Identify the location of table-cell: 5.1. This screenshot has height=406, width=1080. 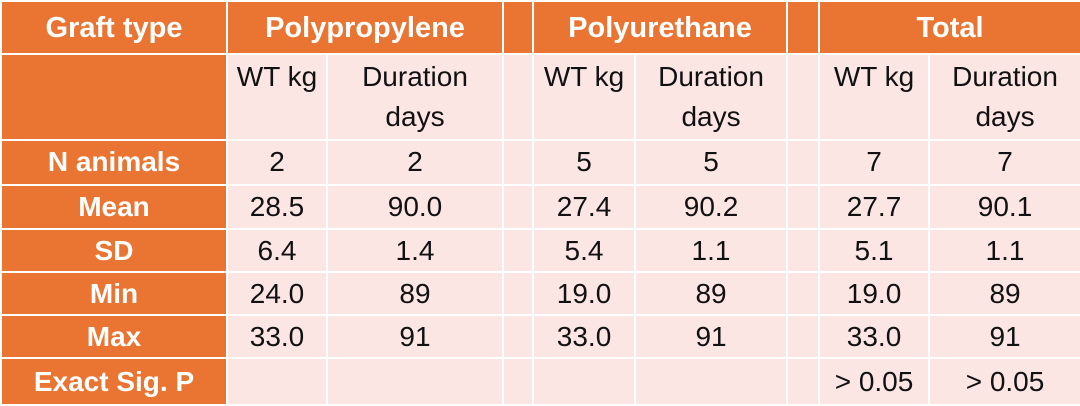
(874, 251).